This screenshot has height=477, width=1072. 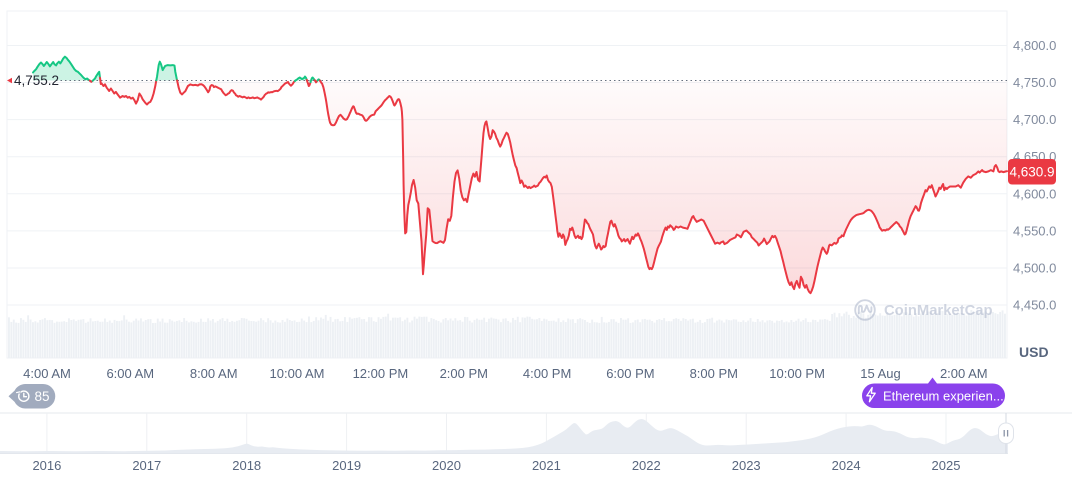 I want to click on svg-text: 8:00 PM, so click(x=714, y=373).